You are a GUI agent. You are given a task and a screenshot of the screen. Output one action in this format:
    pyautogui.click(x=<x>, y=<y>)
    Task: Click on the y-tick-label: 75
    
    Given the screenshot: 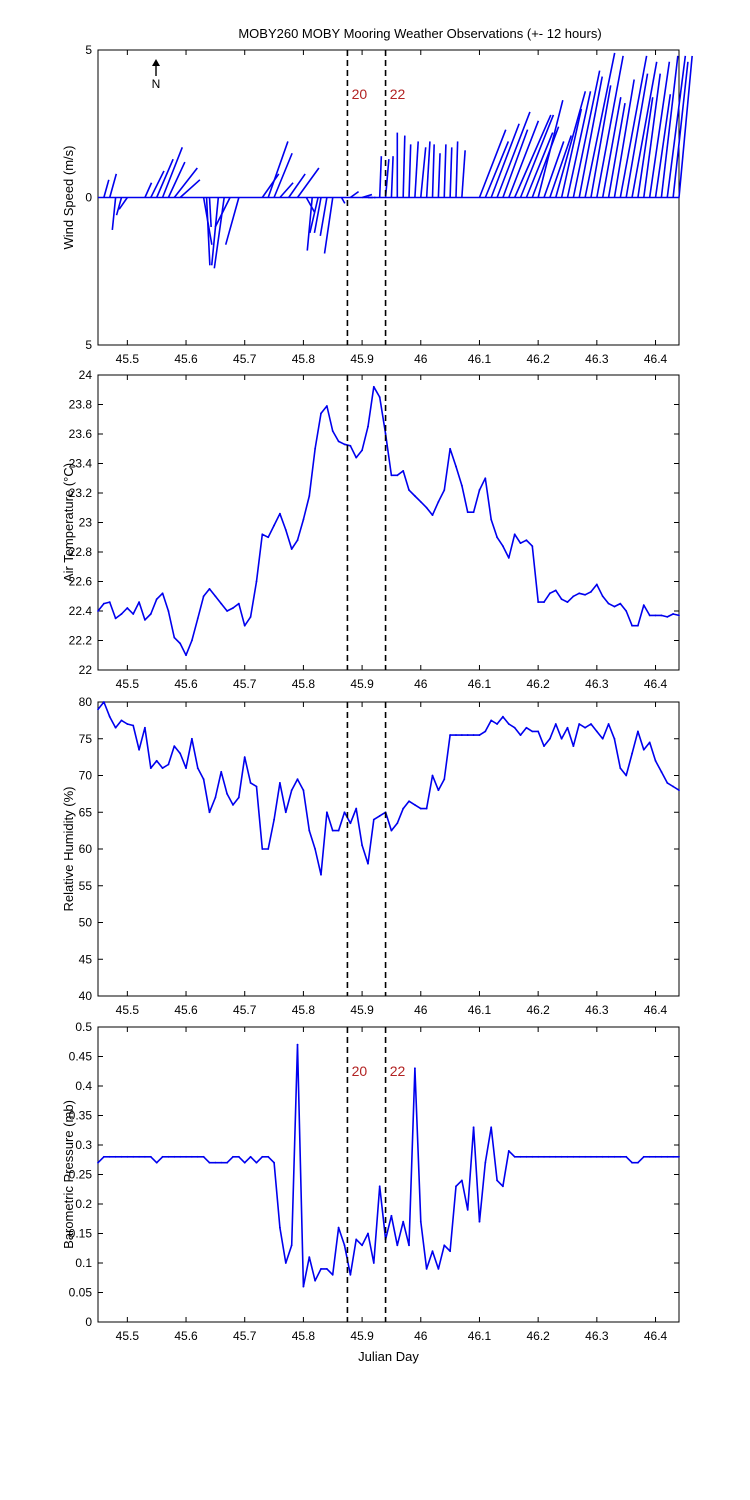 What is the action you would take?
    pyautogui.click(x=86, y=739)
    